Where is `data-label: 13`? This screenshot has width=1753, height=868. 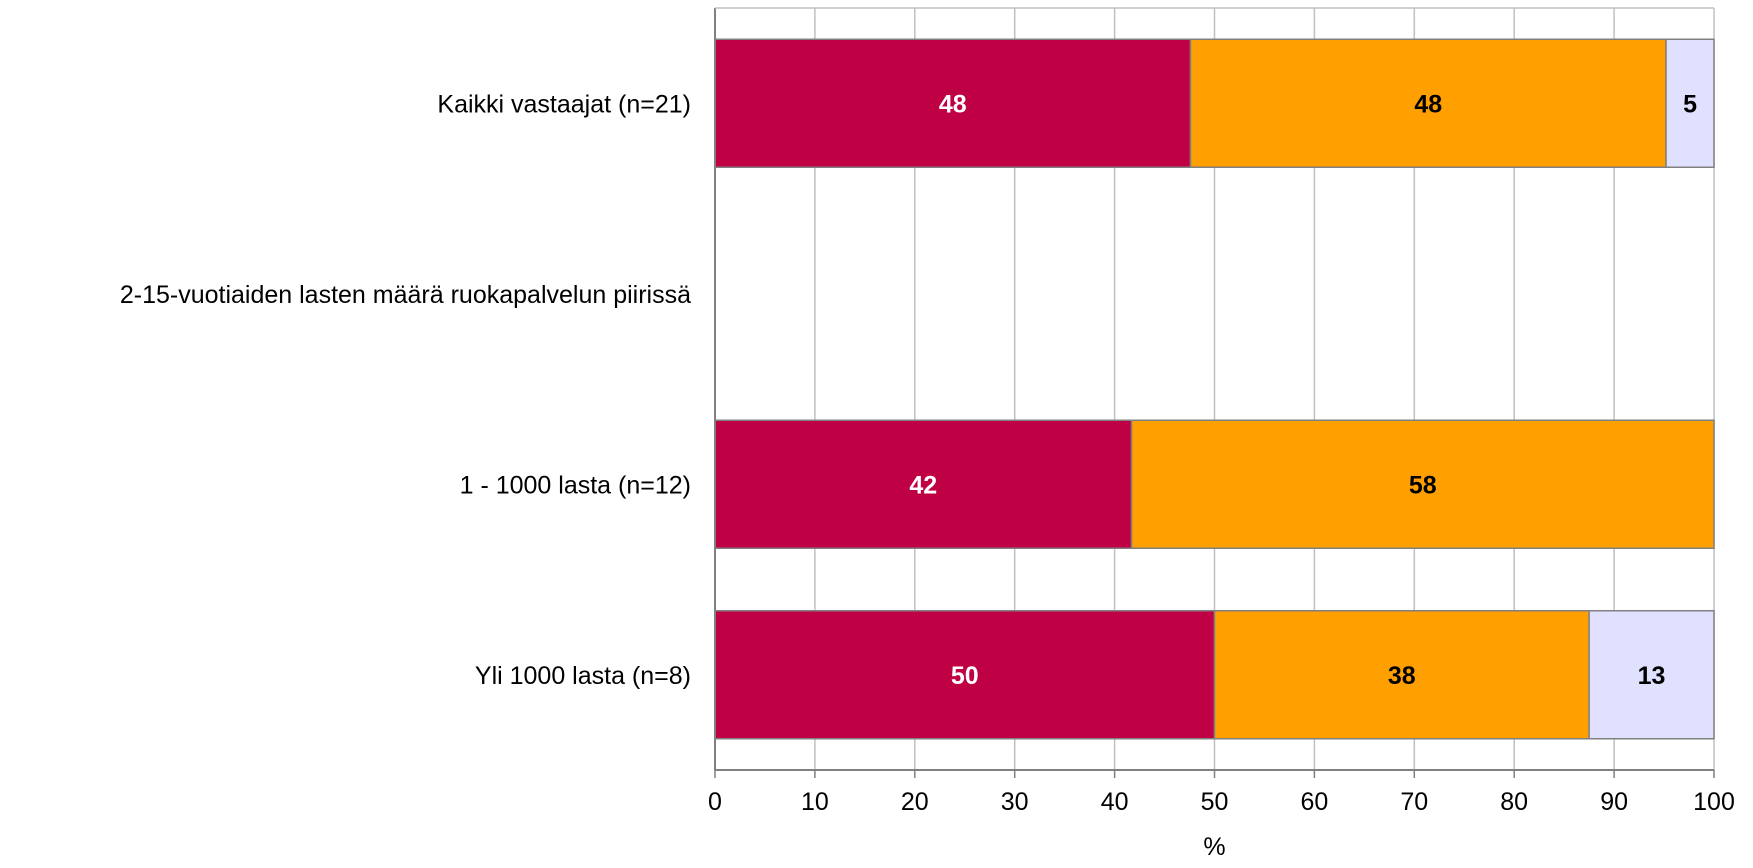
data-label: 13 is located at coordinates (1652, 676).